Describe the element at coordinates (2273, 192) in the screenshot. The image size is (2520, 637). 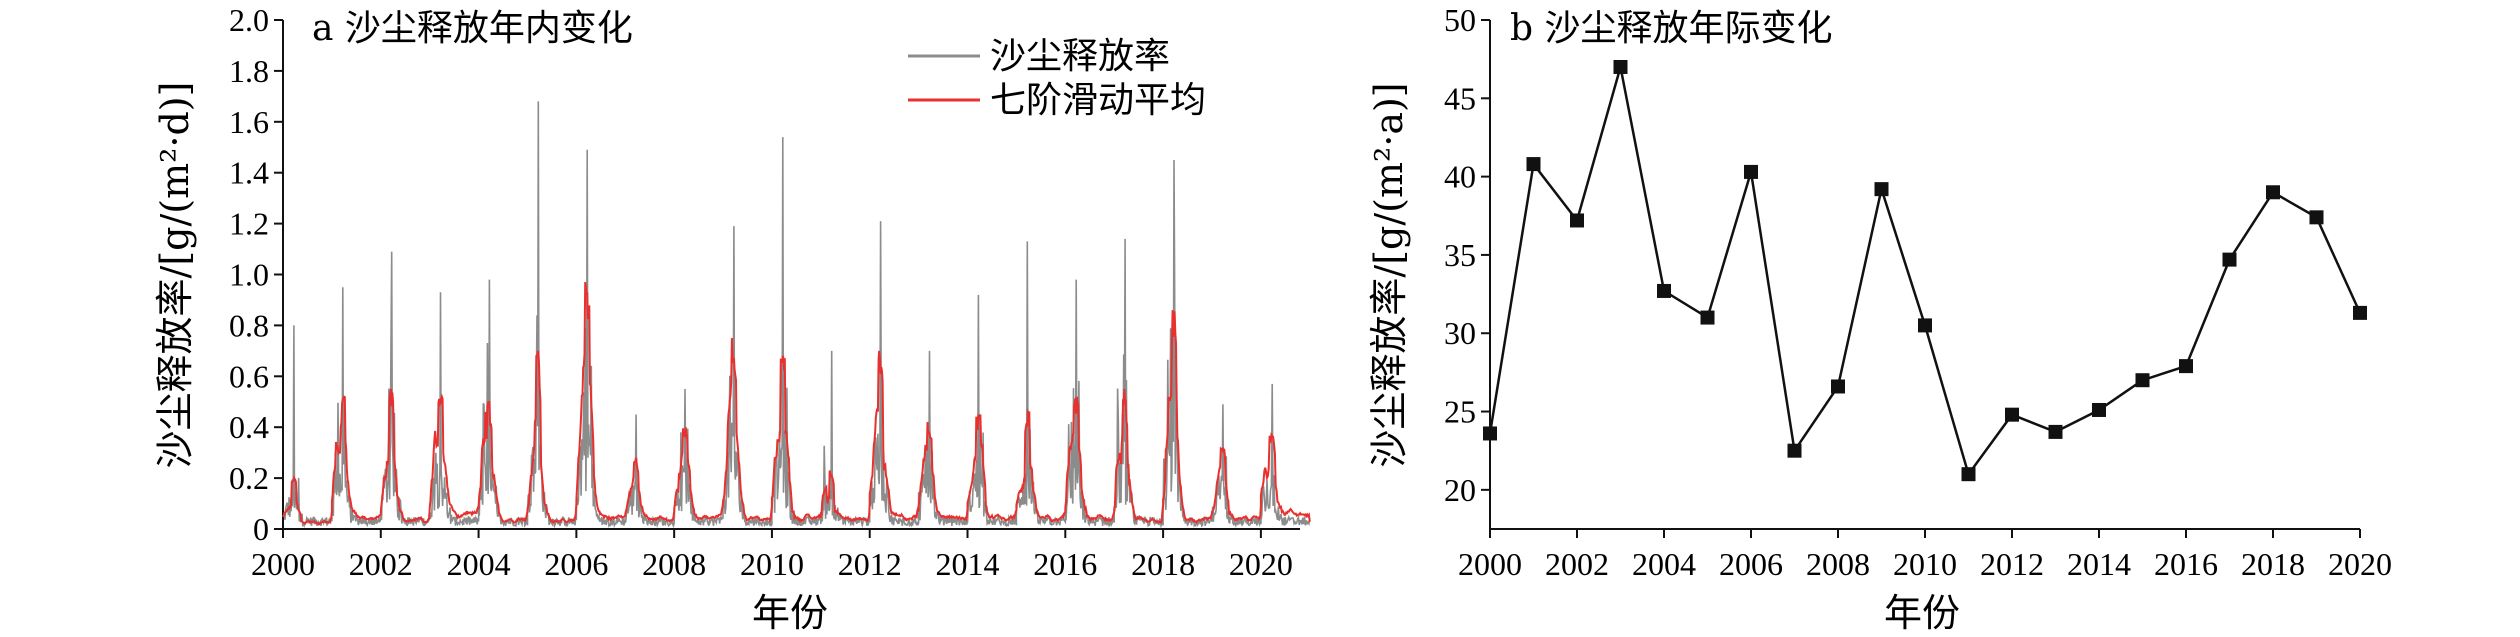
I see `data-point-2018` at that location.